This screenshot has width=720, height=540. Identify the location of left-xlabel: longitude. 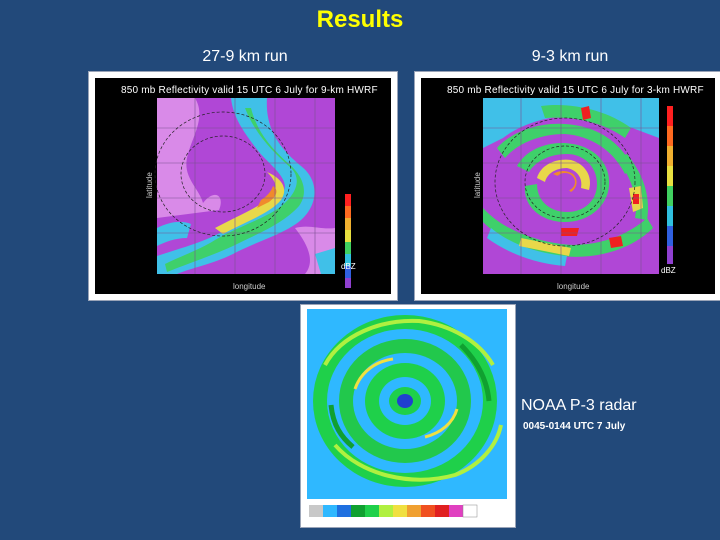
(249, 286).